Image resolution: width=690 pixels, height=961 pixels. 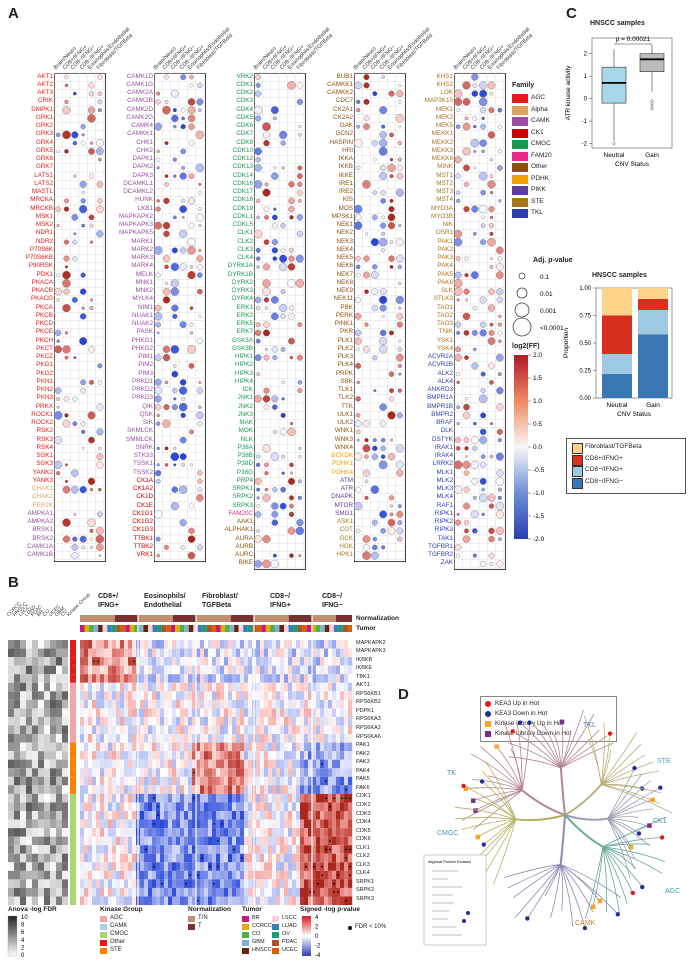 I want to click on gene-label: CK1A, so click(x=144, y=480).